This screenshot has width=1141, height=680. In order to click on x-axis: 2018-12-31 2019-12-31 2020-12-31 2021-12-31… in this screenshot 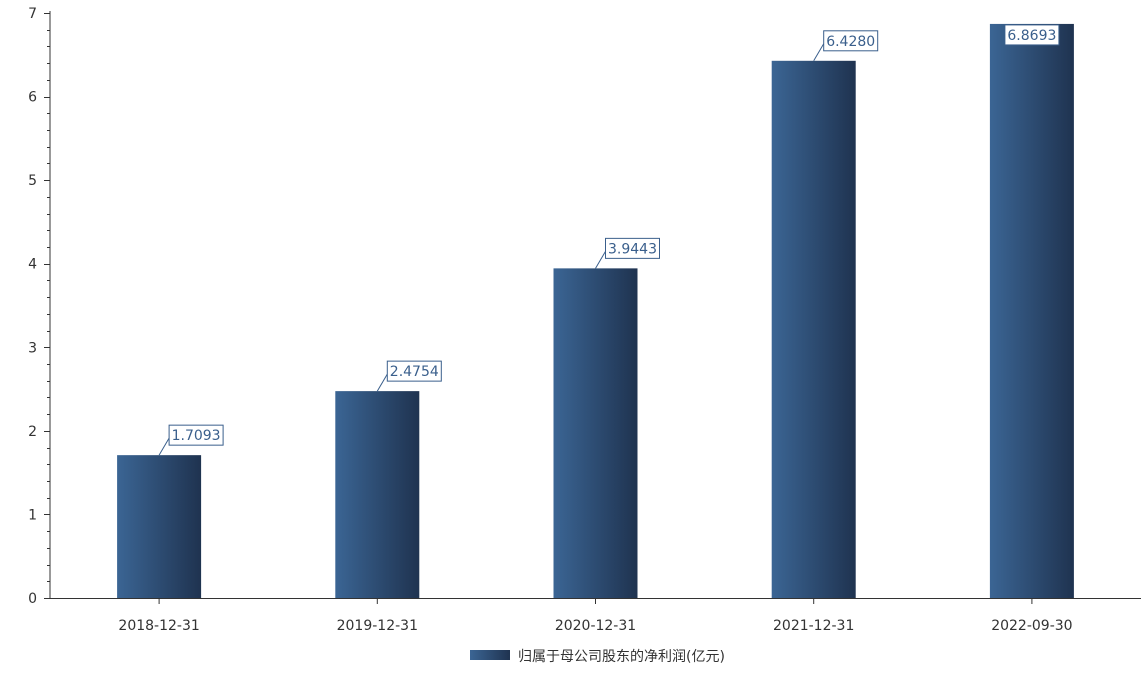, I will do `click(595, 616)`.